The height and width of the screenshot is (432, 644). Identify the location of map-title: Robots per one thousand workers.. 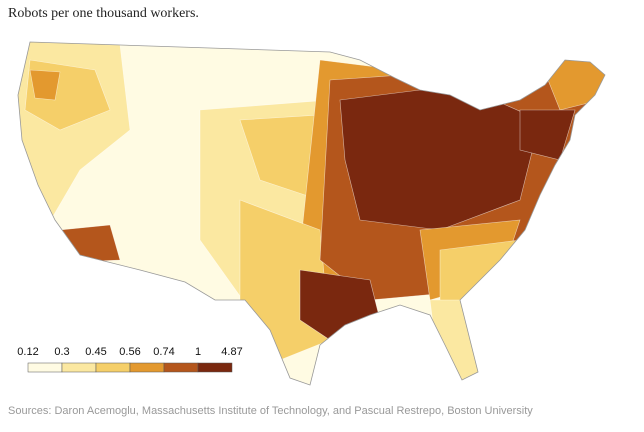
(103, 13).